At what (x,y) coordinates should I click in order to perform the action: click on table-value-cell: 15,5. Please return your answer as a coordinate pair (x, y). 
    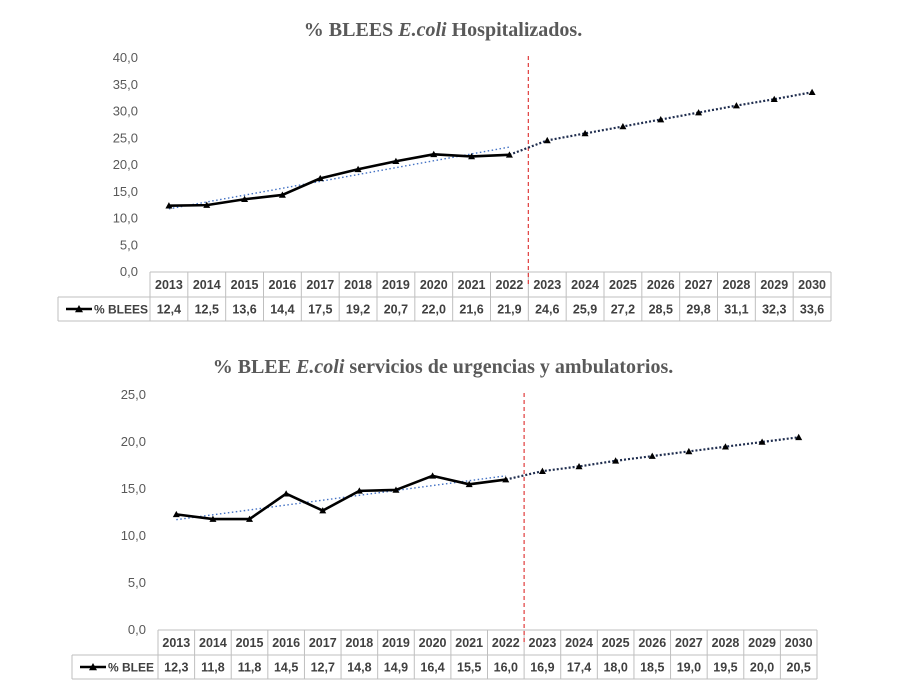
    Looking at the image, I should click on (469, 668).